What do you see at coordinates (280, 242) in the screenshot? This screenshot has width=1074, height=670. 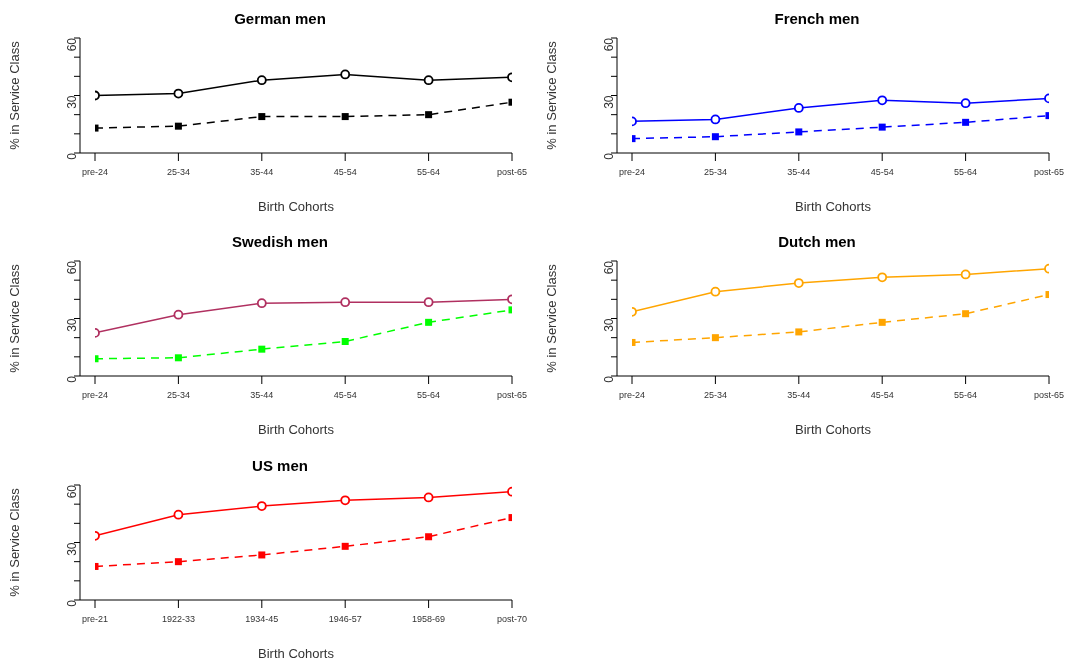 I see `chart-title: Swedish men` at bounding box center [280, 242].